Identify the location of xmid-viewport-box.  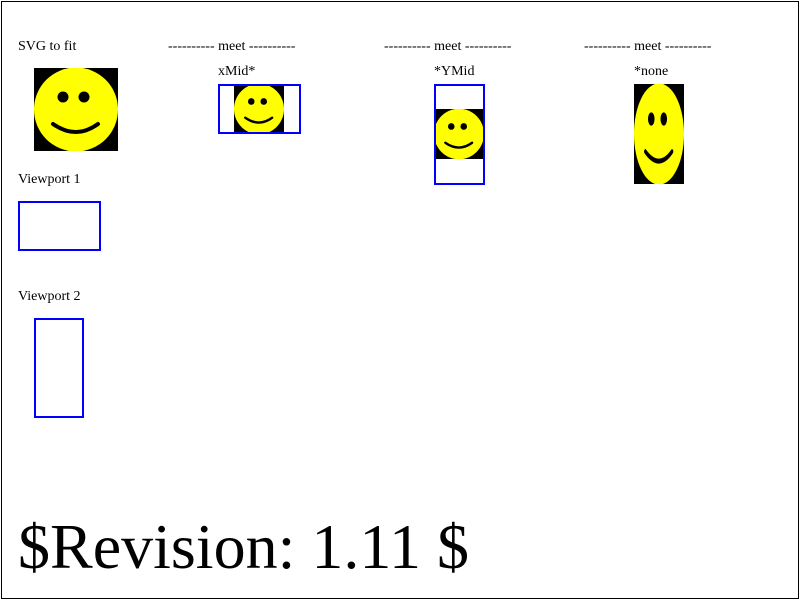
(259, 109).